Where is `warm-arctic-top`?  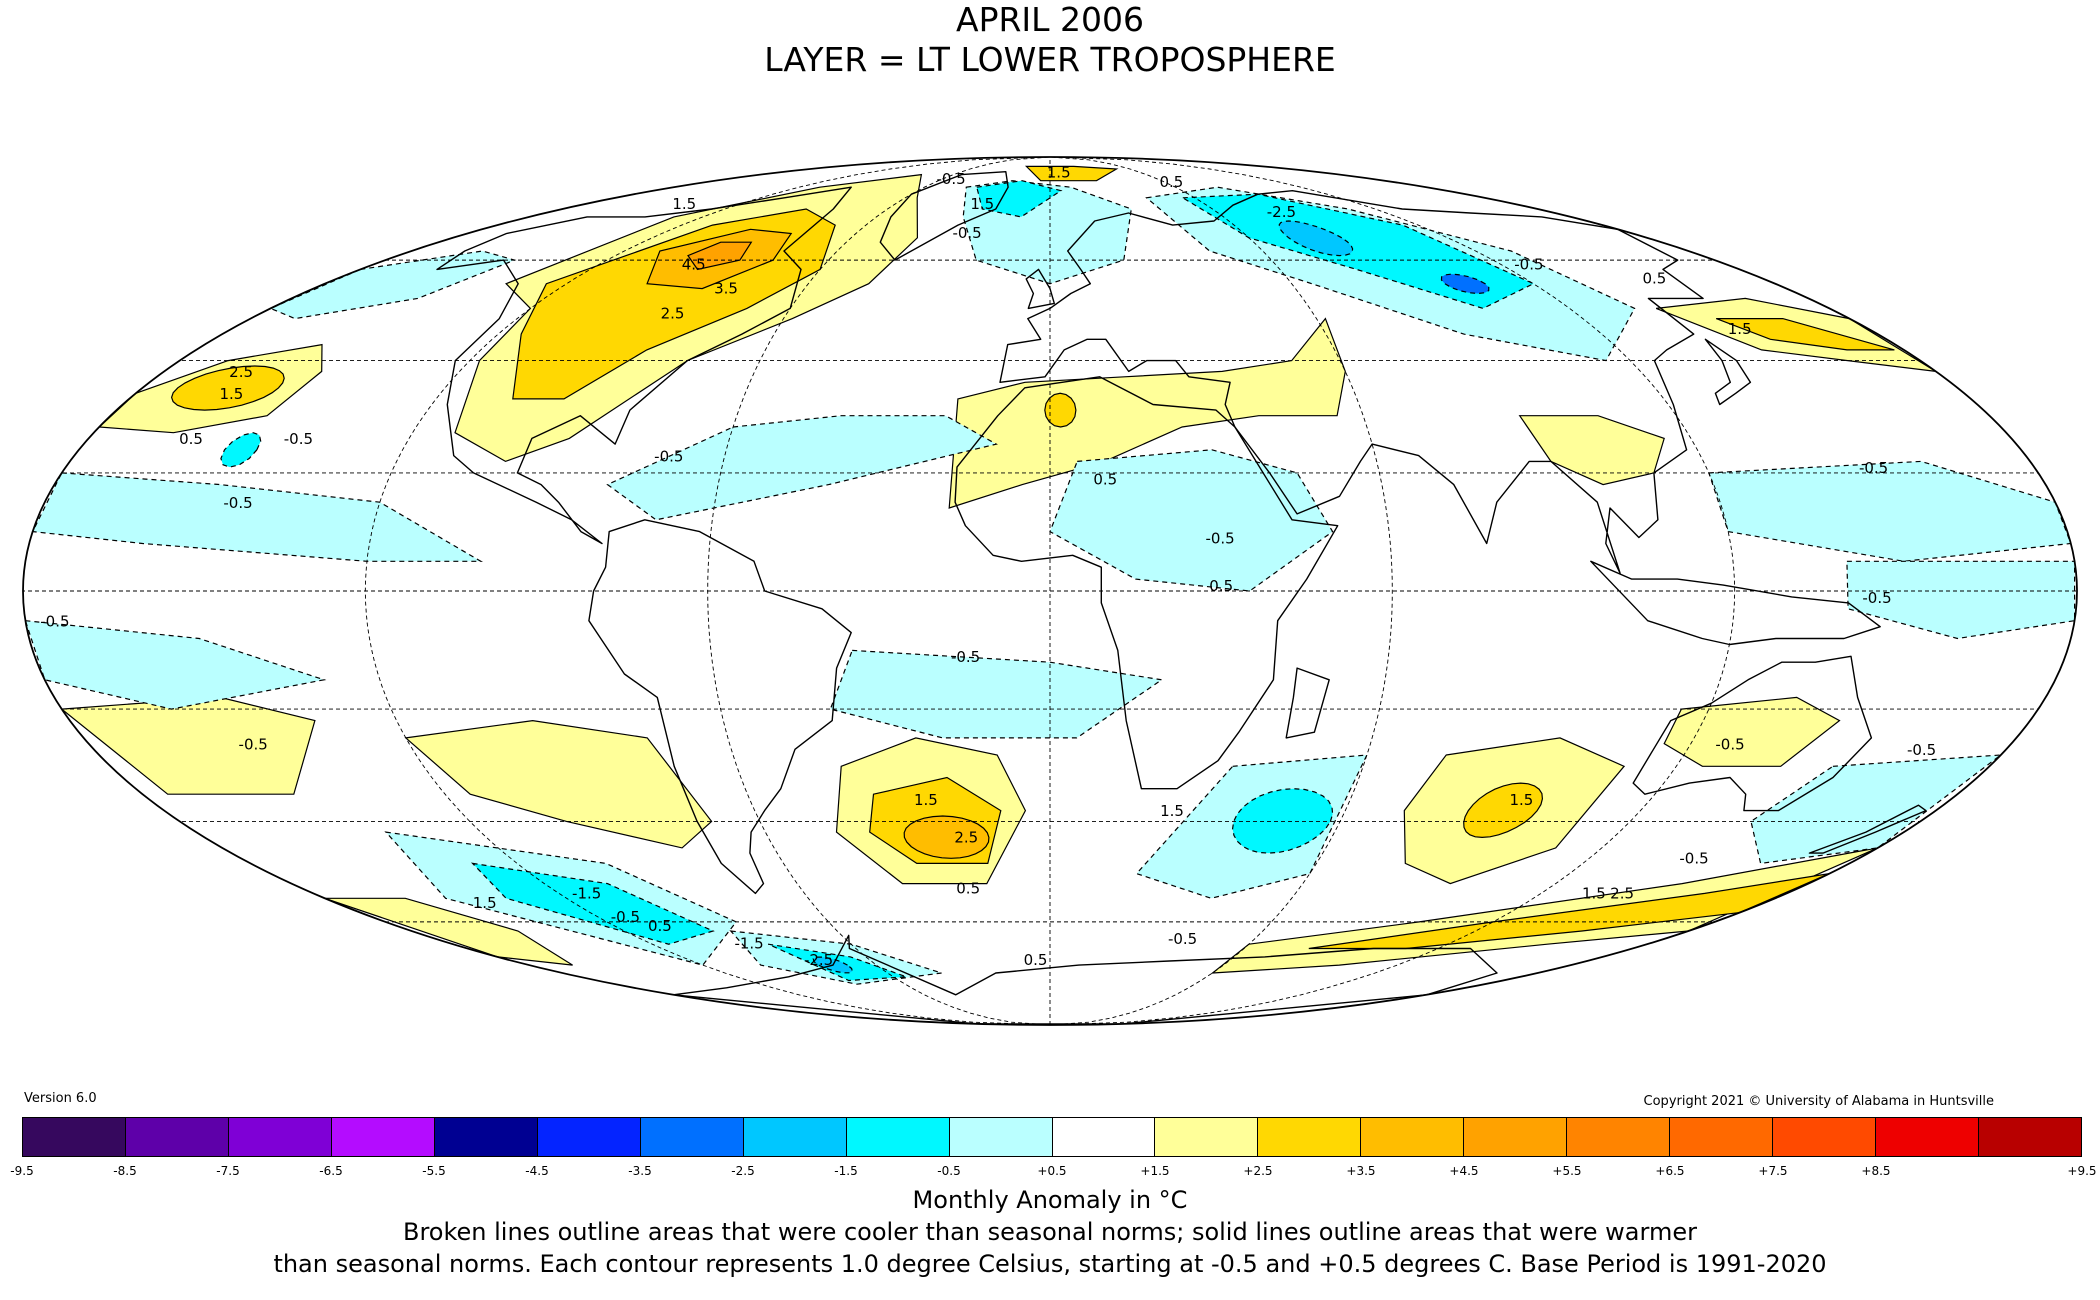 warm-arctic-top is located at coordinates (1071, 173).